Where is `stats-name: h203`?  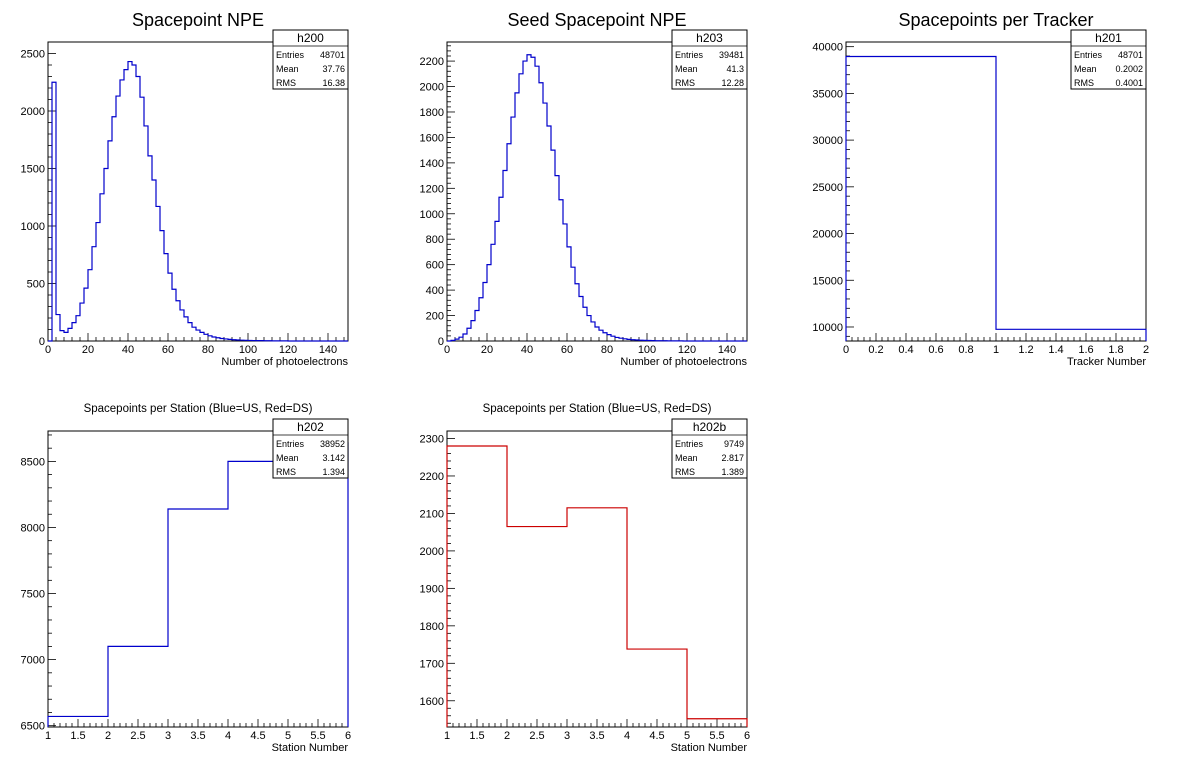
stats-name: h203 is located at coordinates (709, 38).